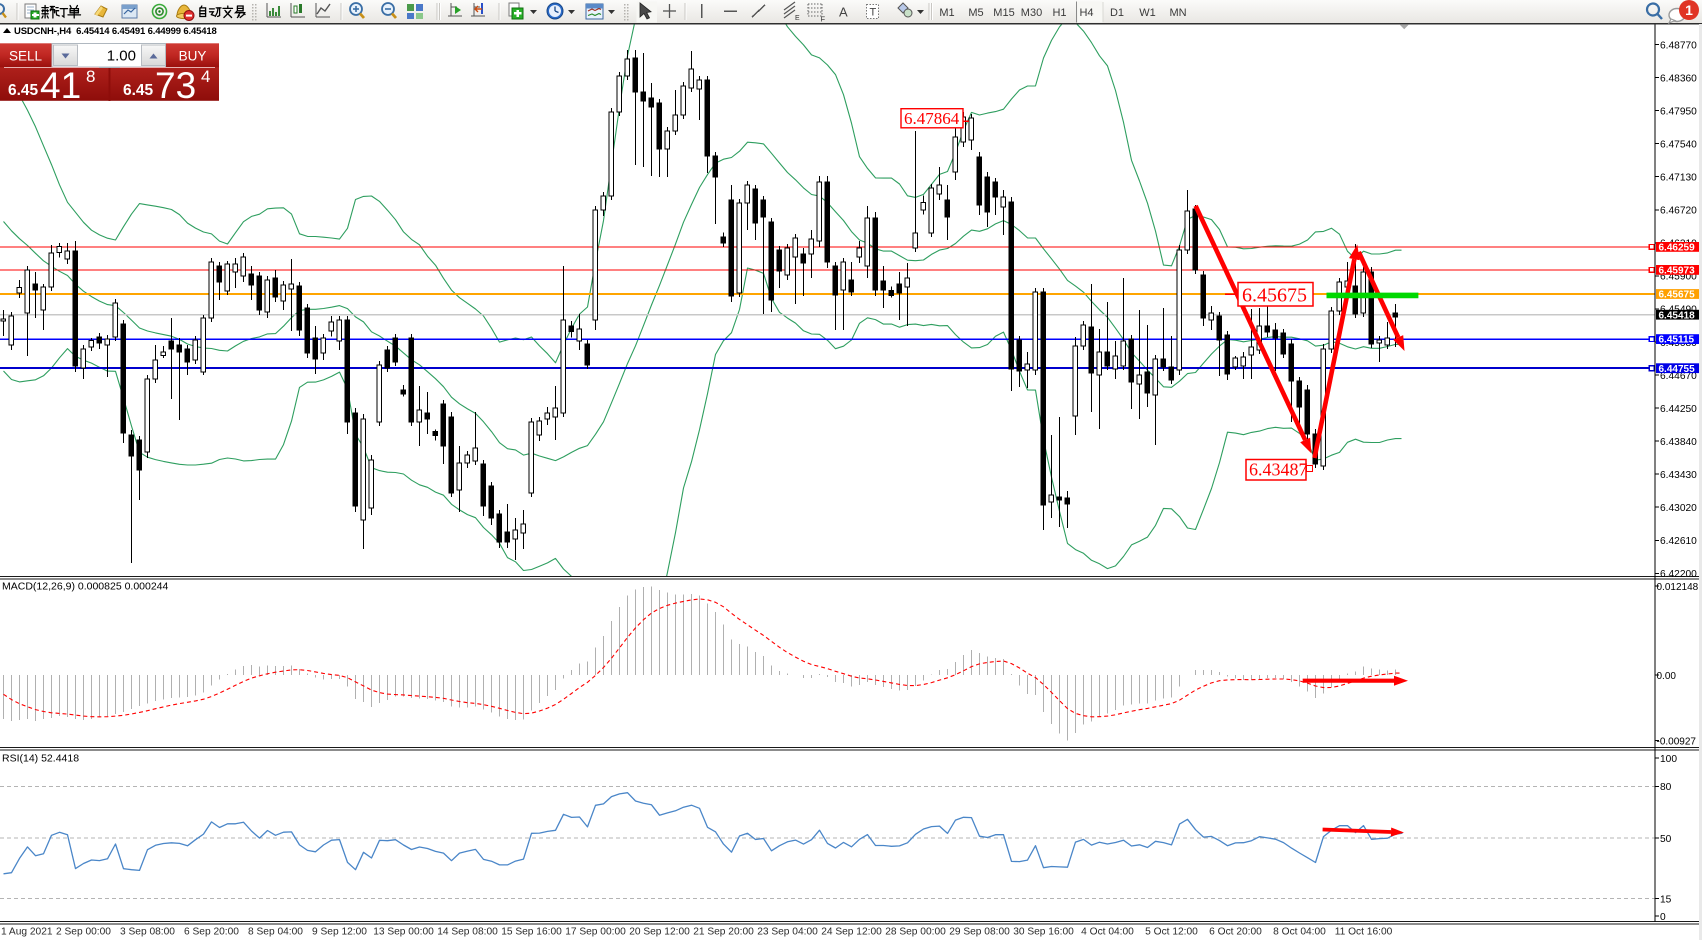 This screenshot has width=1702, height=940. What do you see at coordinates (1177, 13) in the screenshot?
I see `svg-text: MN` at bounding box center [1177, 13].